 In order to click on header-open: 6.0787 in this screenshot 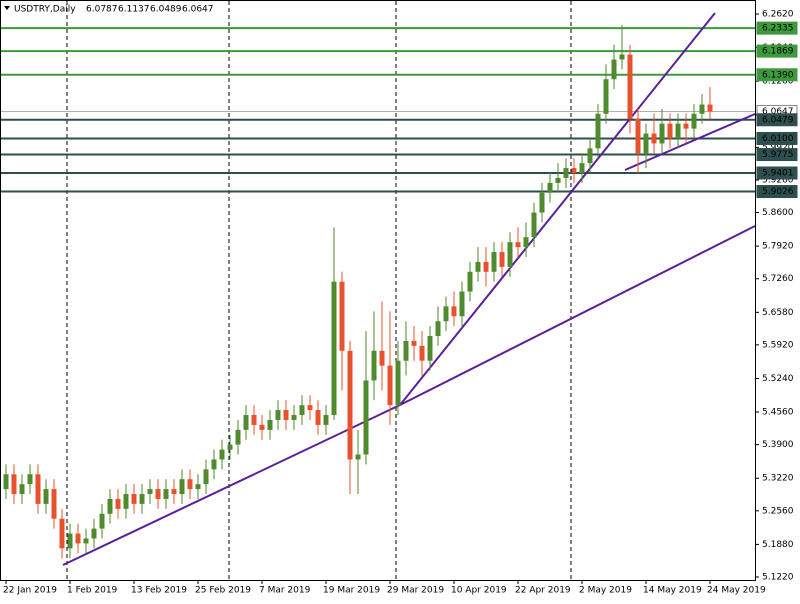, I will do `click(102, 10)`.